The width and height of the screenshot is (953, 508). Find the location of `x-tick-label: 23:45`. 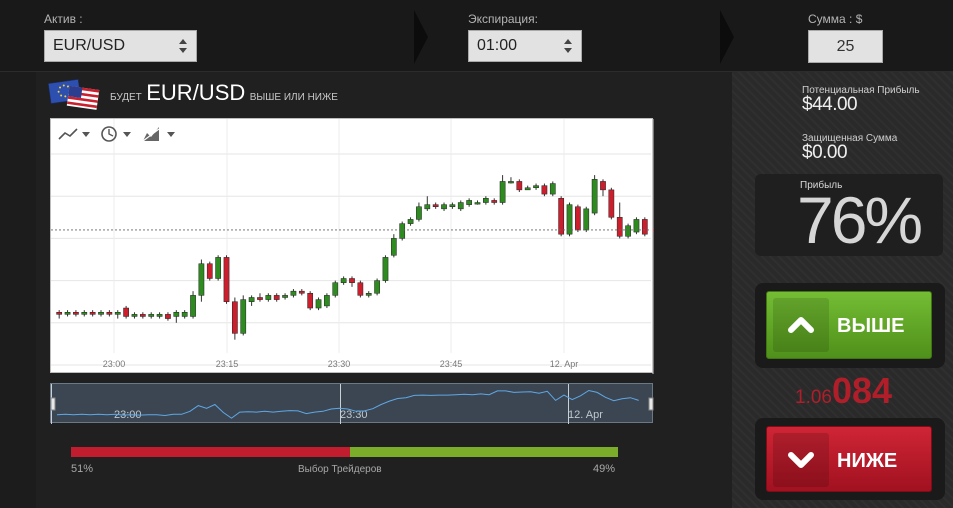

x-tick-label: 23:45 is located at coordinates (451, 364).